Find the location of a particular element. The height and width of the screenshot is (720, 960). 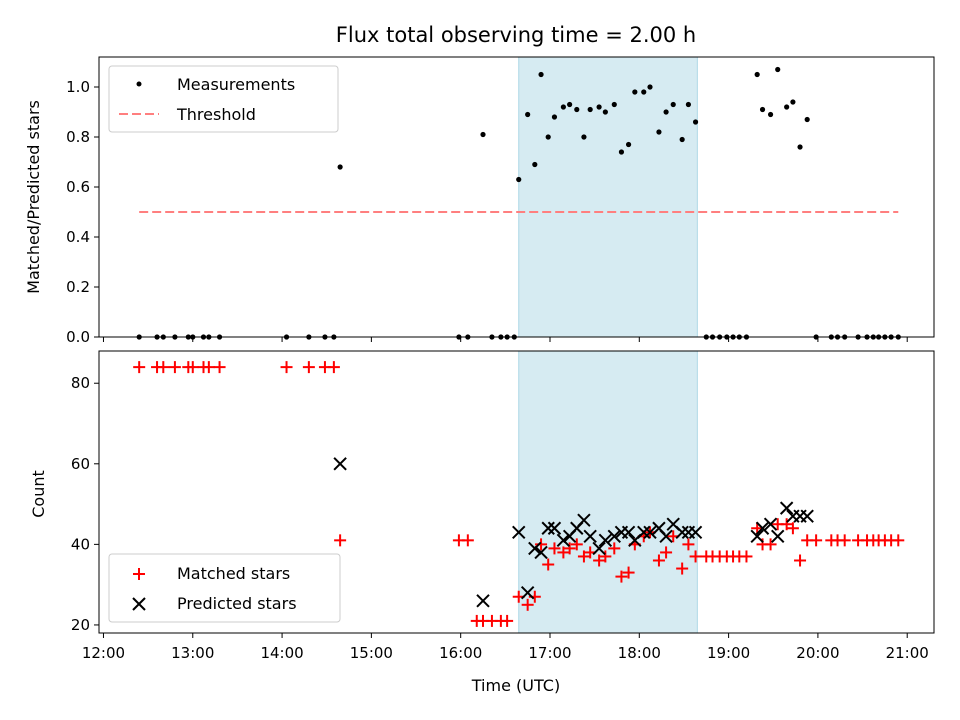

x-tick-label: 19:00 is located at coordinates (728, 653).